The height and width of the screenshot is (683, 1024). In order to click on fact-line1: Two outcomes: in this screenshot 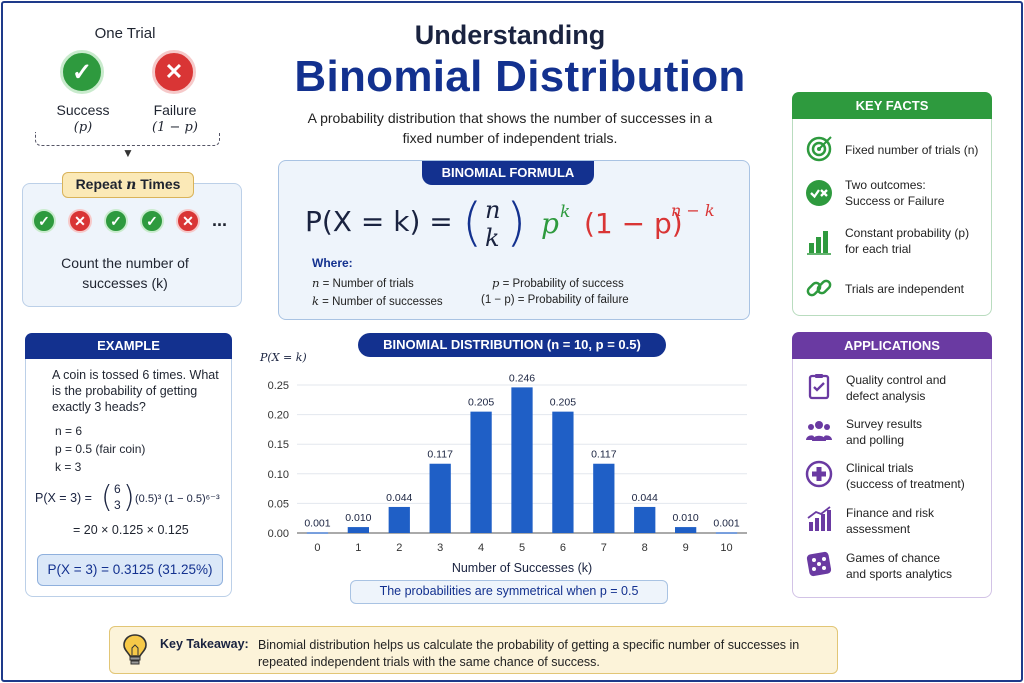, I will do `click(885, 185)`.